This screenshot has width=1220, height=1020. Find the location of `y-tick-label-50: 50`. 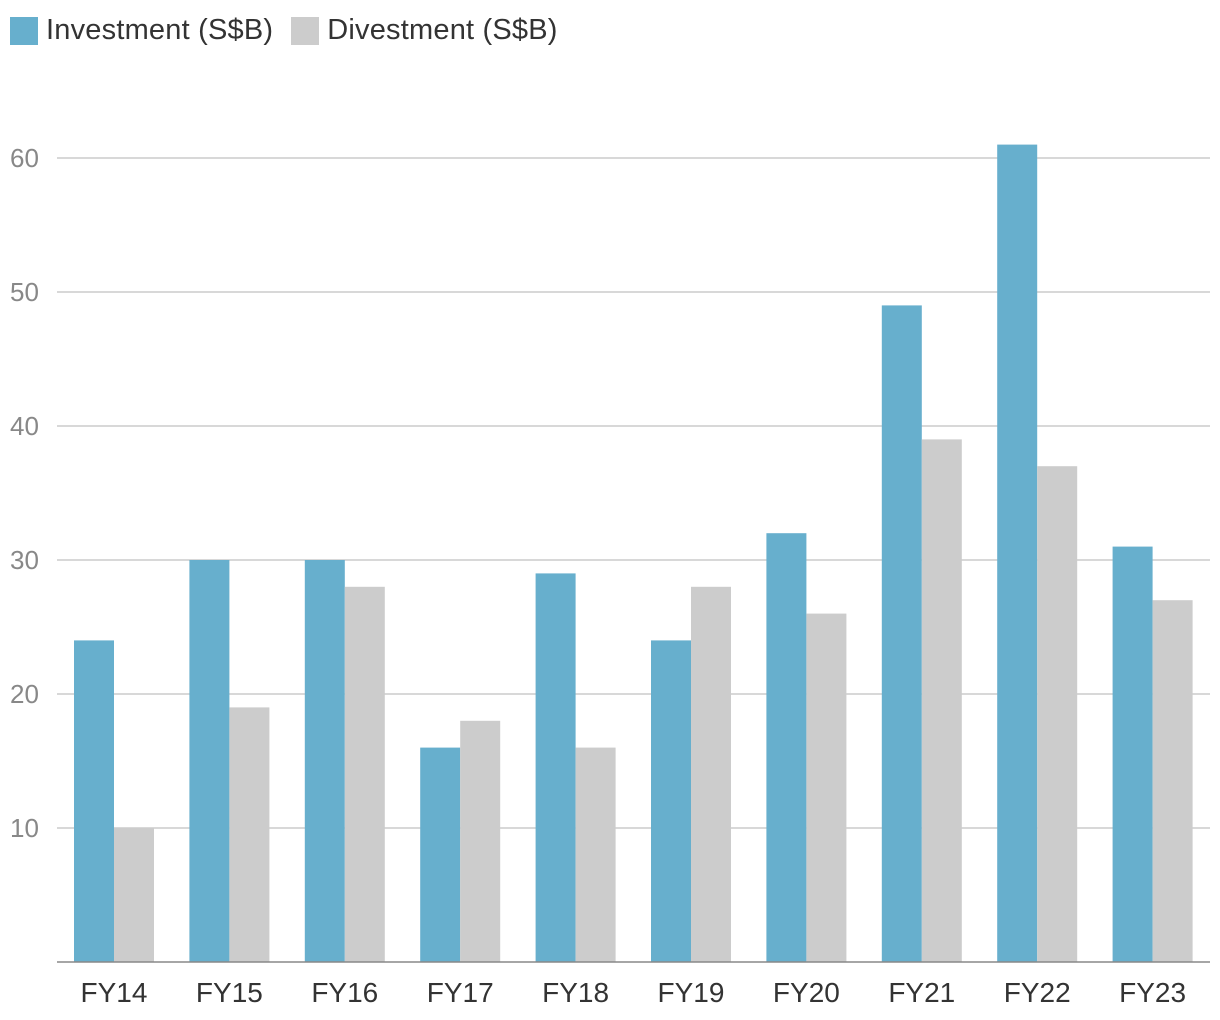

y-tick-label-50: 50 is located at coordinates (24, 292).